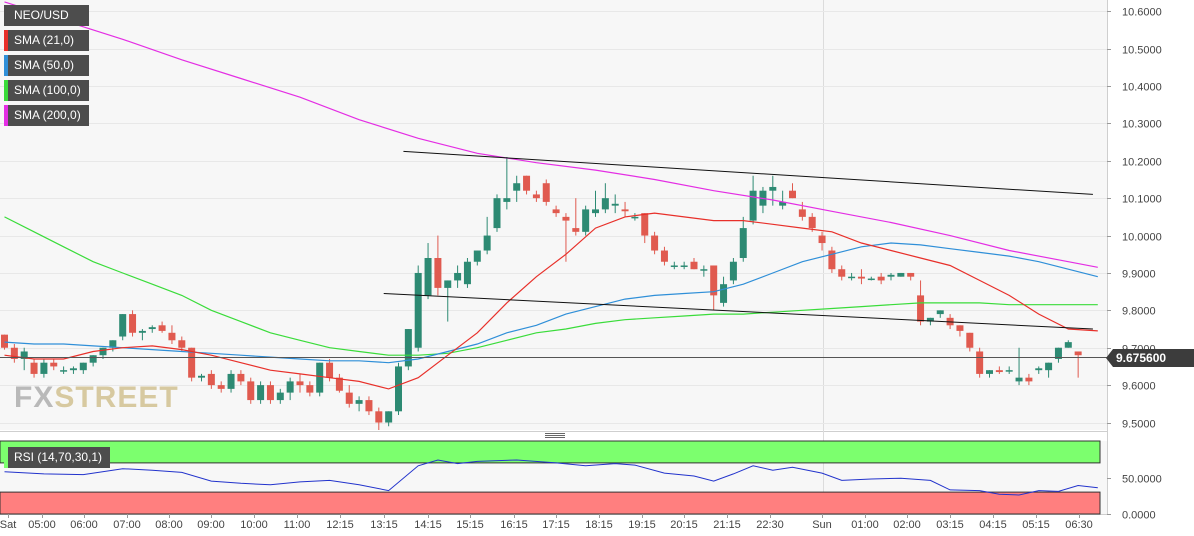 Image resolution: width=1194 pixels, height=536 pixels. I want to click on legend-item-sma21: SMA (21,0), so click(46, 40).